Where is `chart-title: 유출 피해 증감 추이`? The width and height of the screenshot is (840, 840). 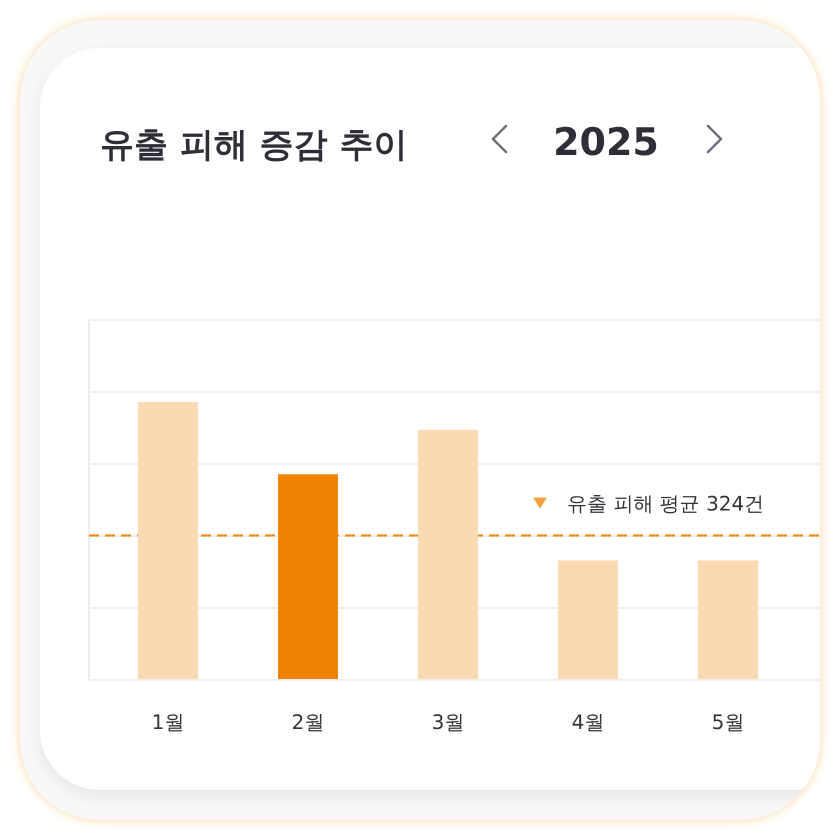 chart-title: 유출 피해 증감 추이 is located at coordinates (254, 145).